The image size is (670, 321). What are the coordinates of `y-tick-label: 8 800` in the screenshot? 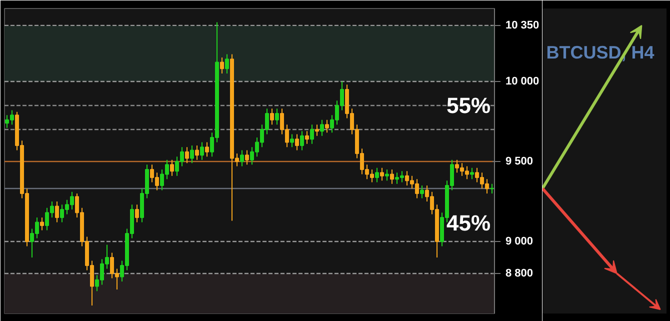 It's located at (520, 273).